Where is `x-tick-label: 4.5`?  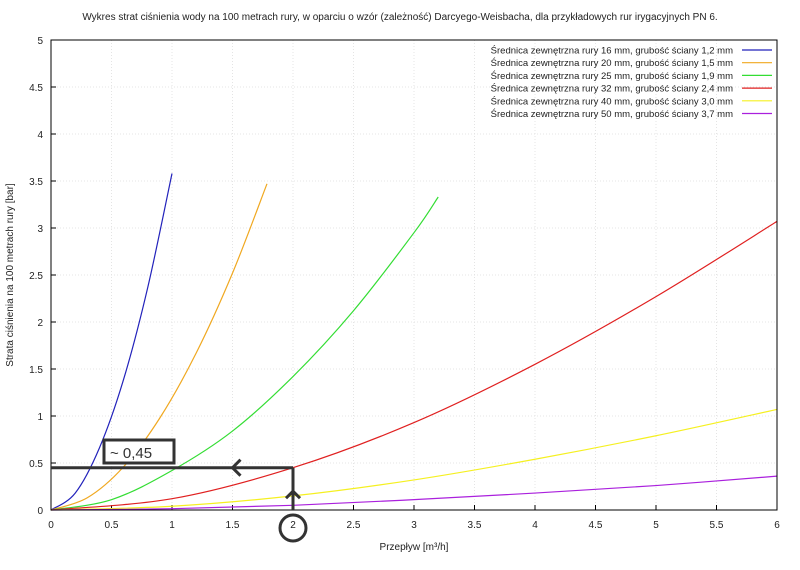
x-tick-label: 4.5 is located at coordinates (596, 525).